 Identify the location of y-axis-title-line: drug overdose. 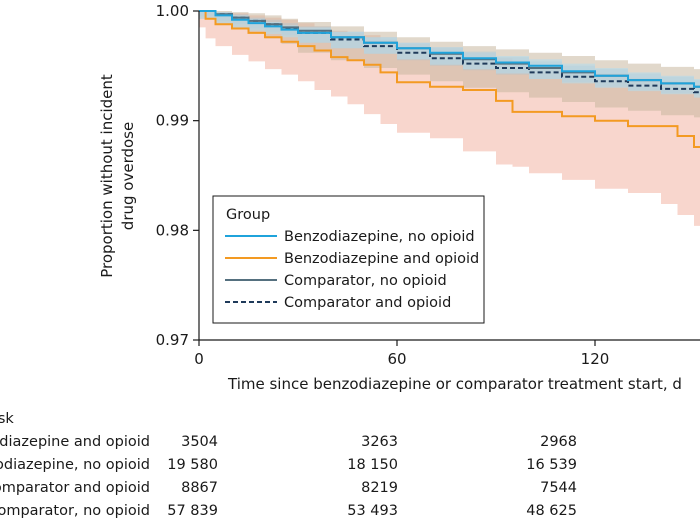
(128, 176).